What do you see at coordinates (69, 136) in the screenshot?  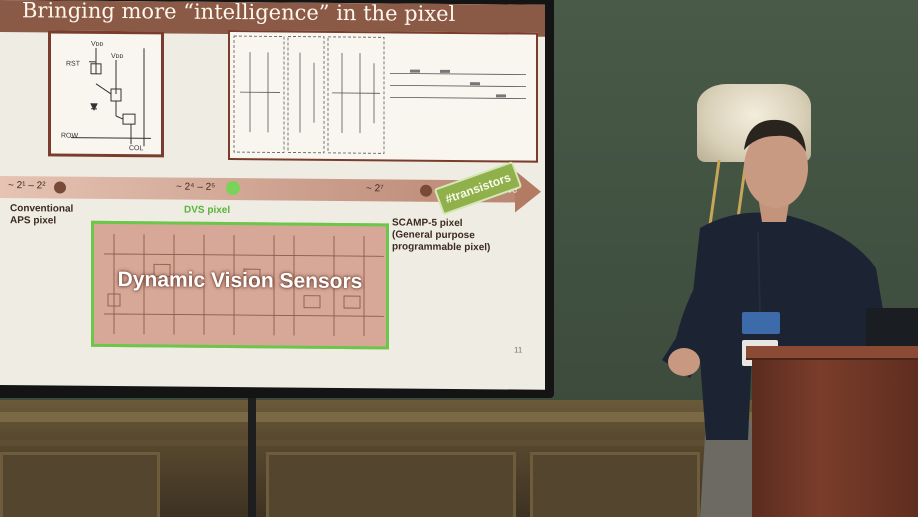 I see `label-row: ROW` at bounding box center [69, 136].